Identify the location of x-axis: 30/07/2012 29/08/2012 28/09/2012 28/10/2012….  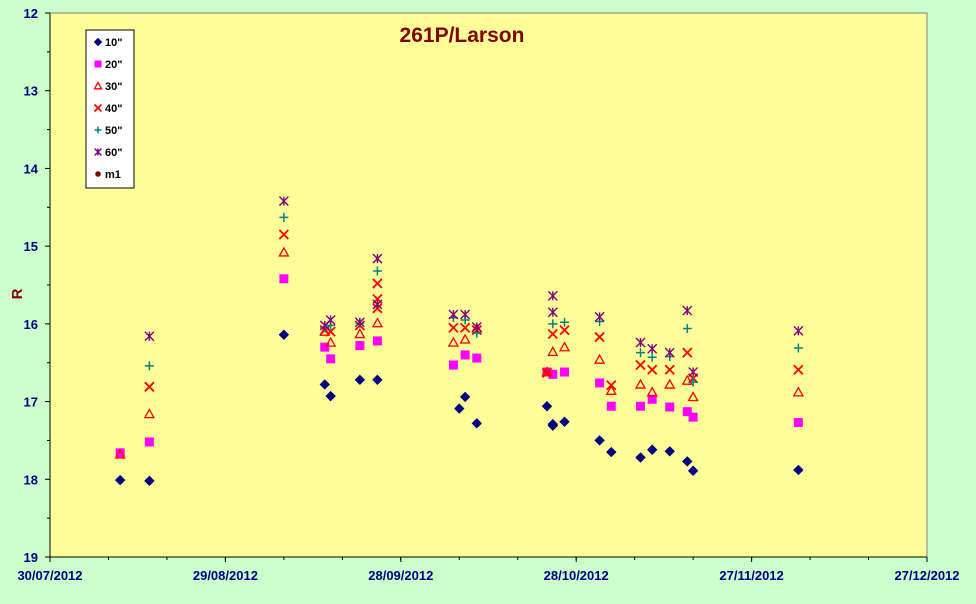
(488, 570).